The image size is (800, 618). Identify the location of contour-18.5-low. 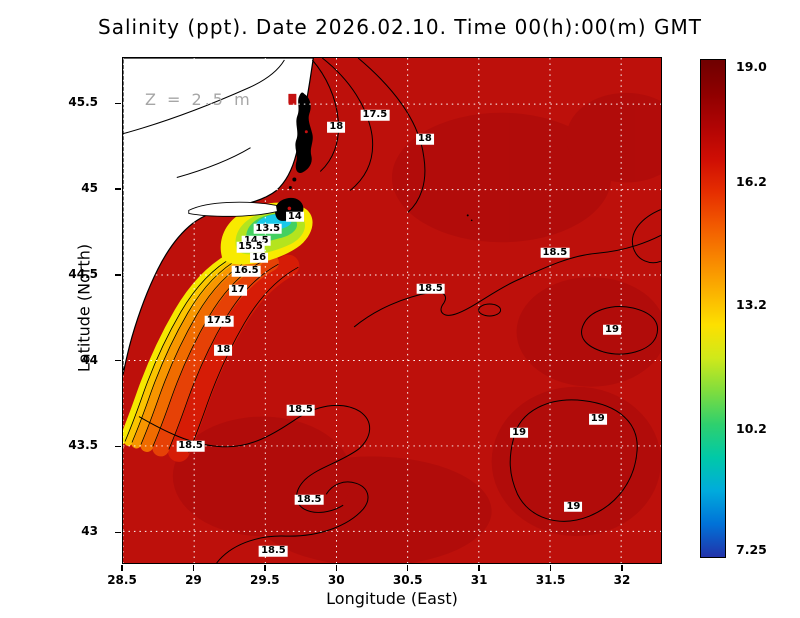
(254, 458).